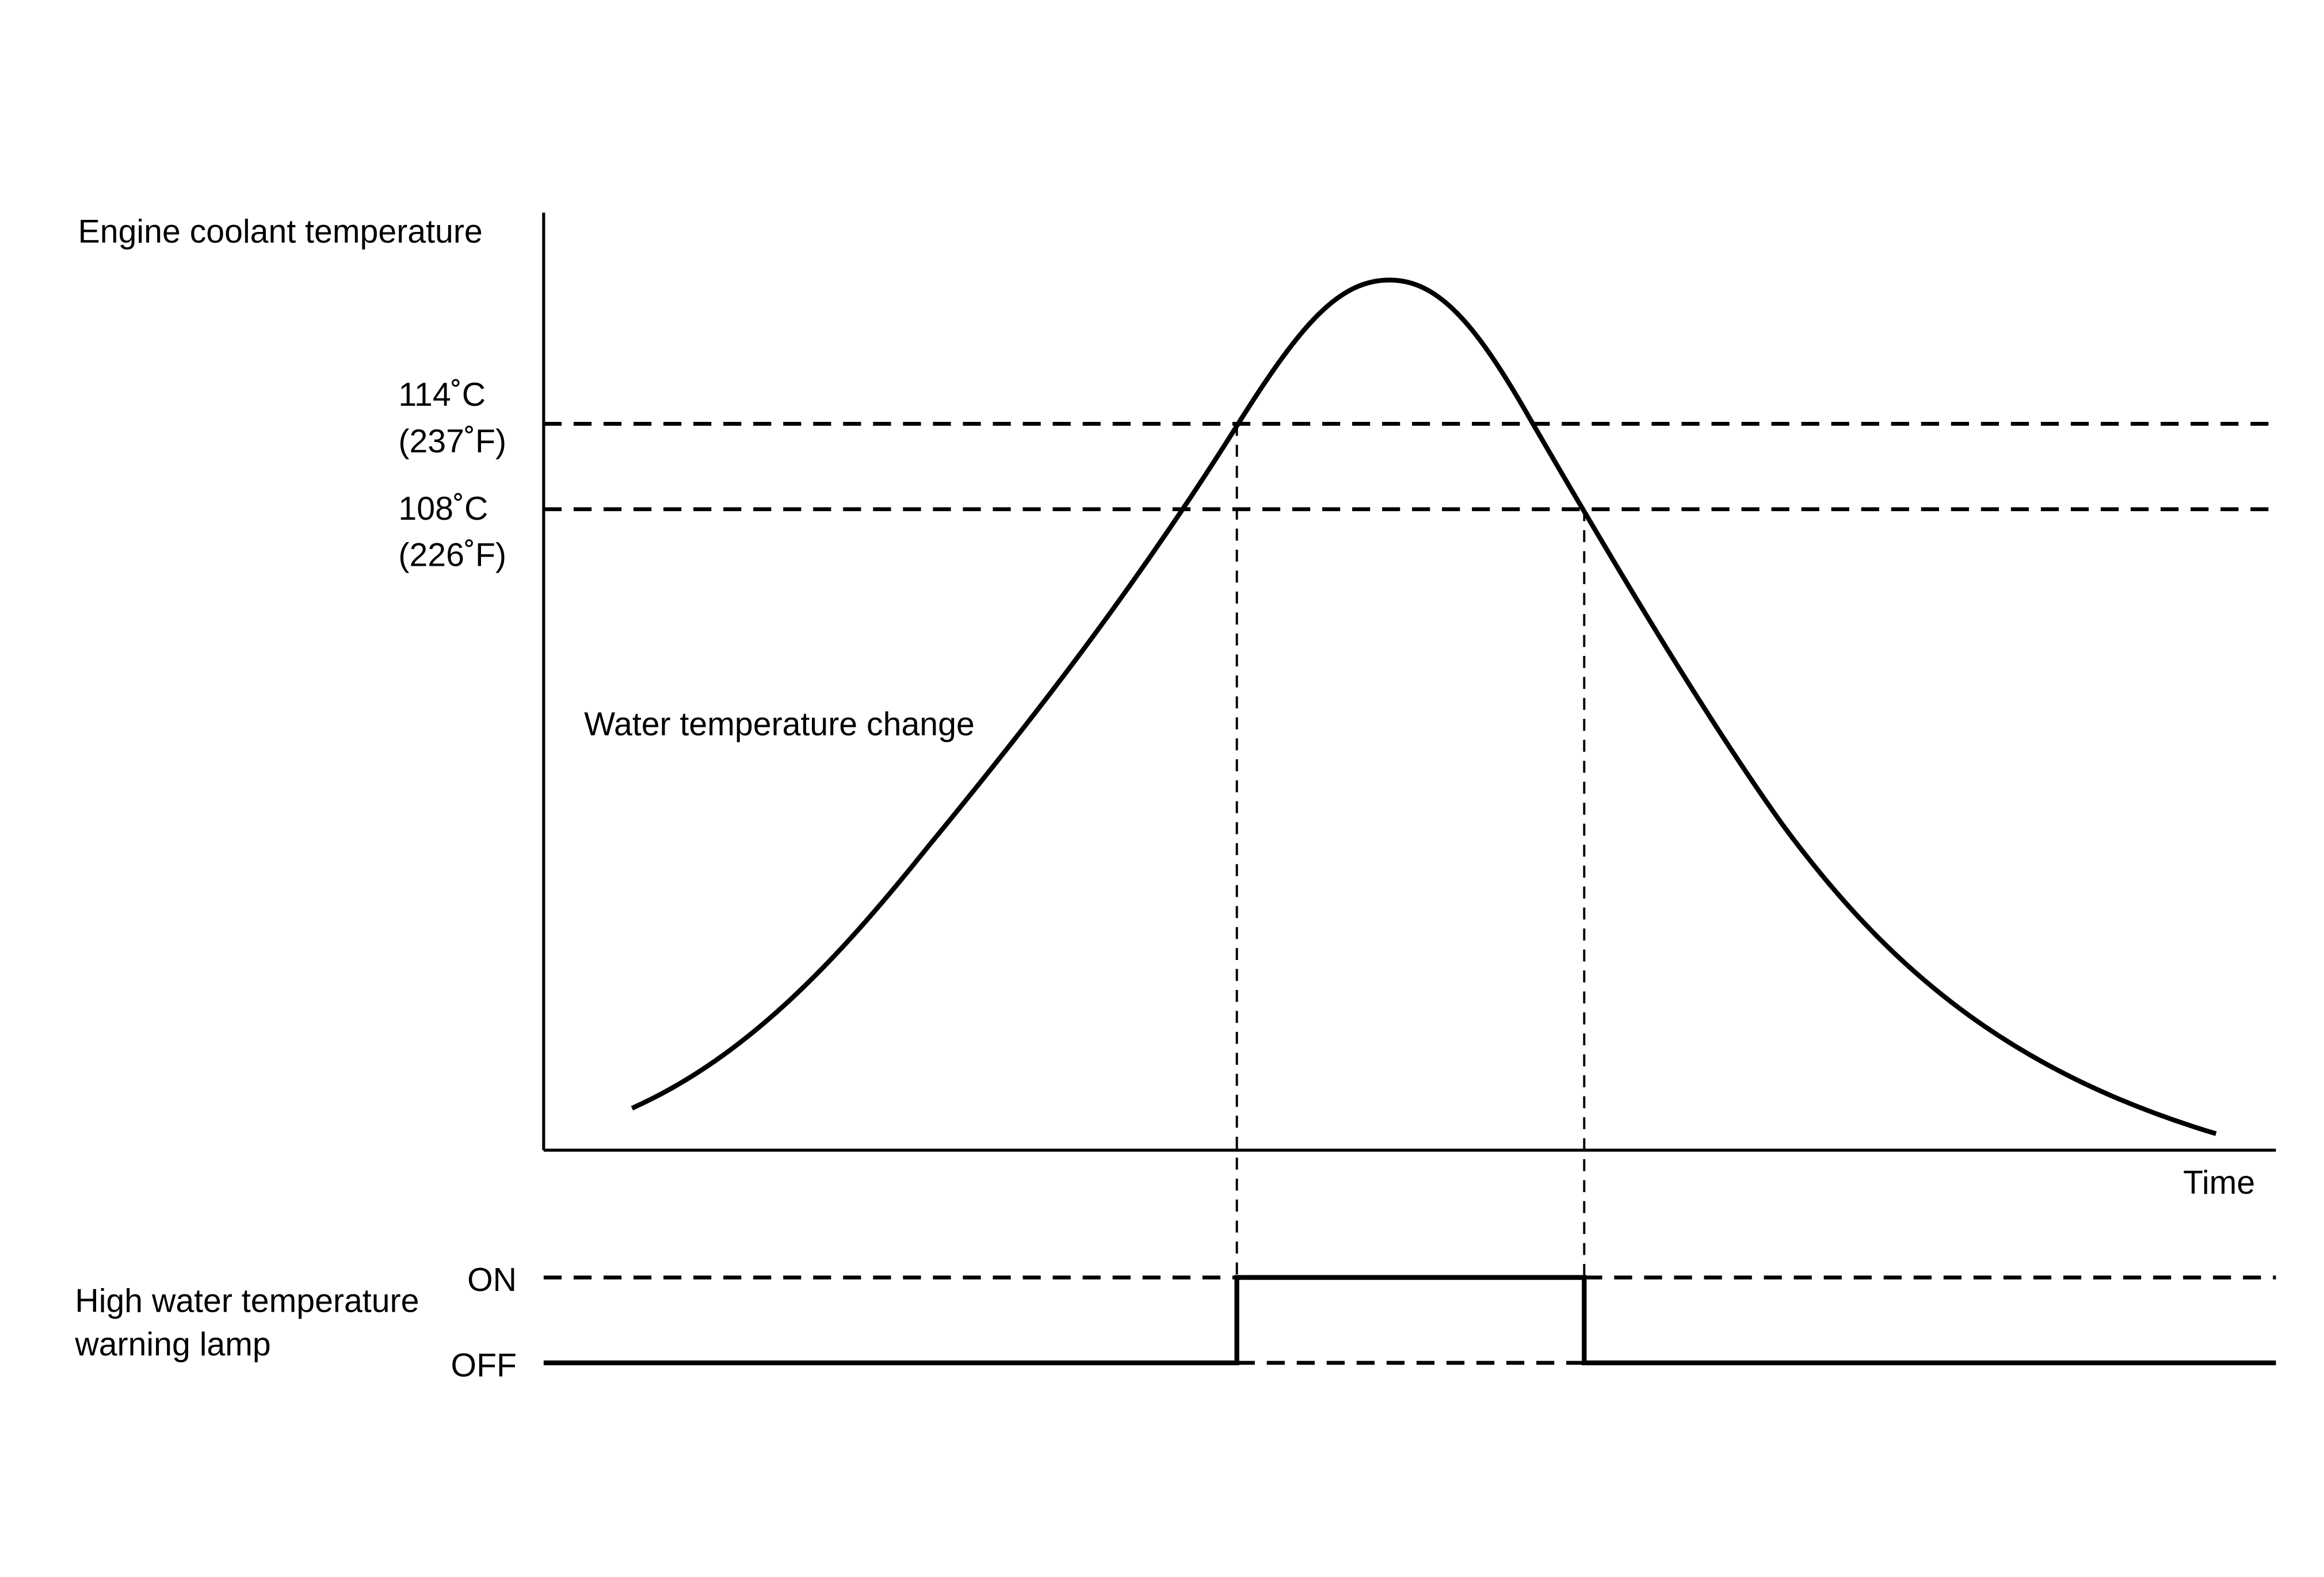  I want to click on off-label: OFF, so click(484, 1365).